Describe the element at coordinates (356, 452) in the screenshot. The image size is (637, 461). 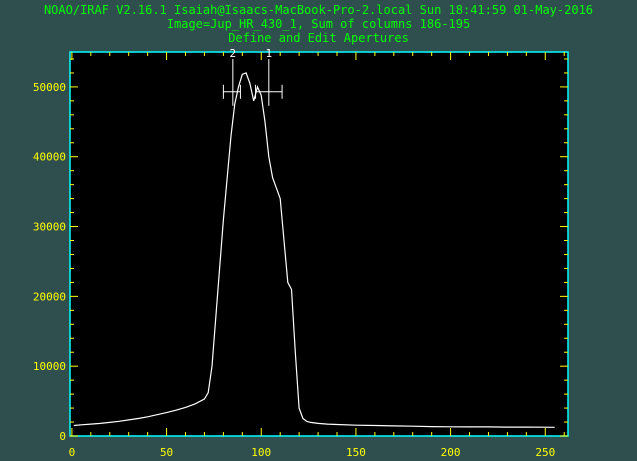
I see `x-tick-label: 150` at that location.